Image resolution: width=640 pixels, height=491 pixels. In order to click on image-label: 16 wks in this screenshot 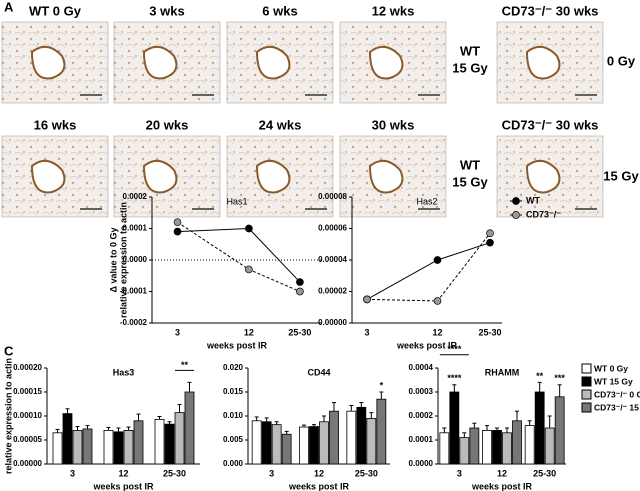, I will do `click(55, 124)`.